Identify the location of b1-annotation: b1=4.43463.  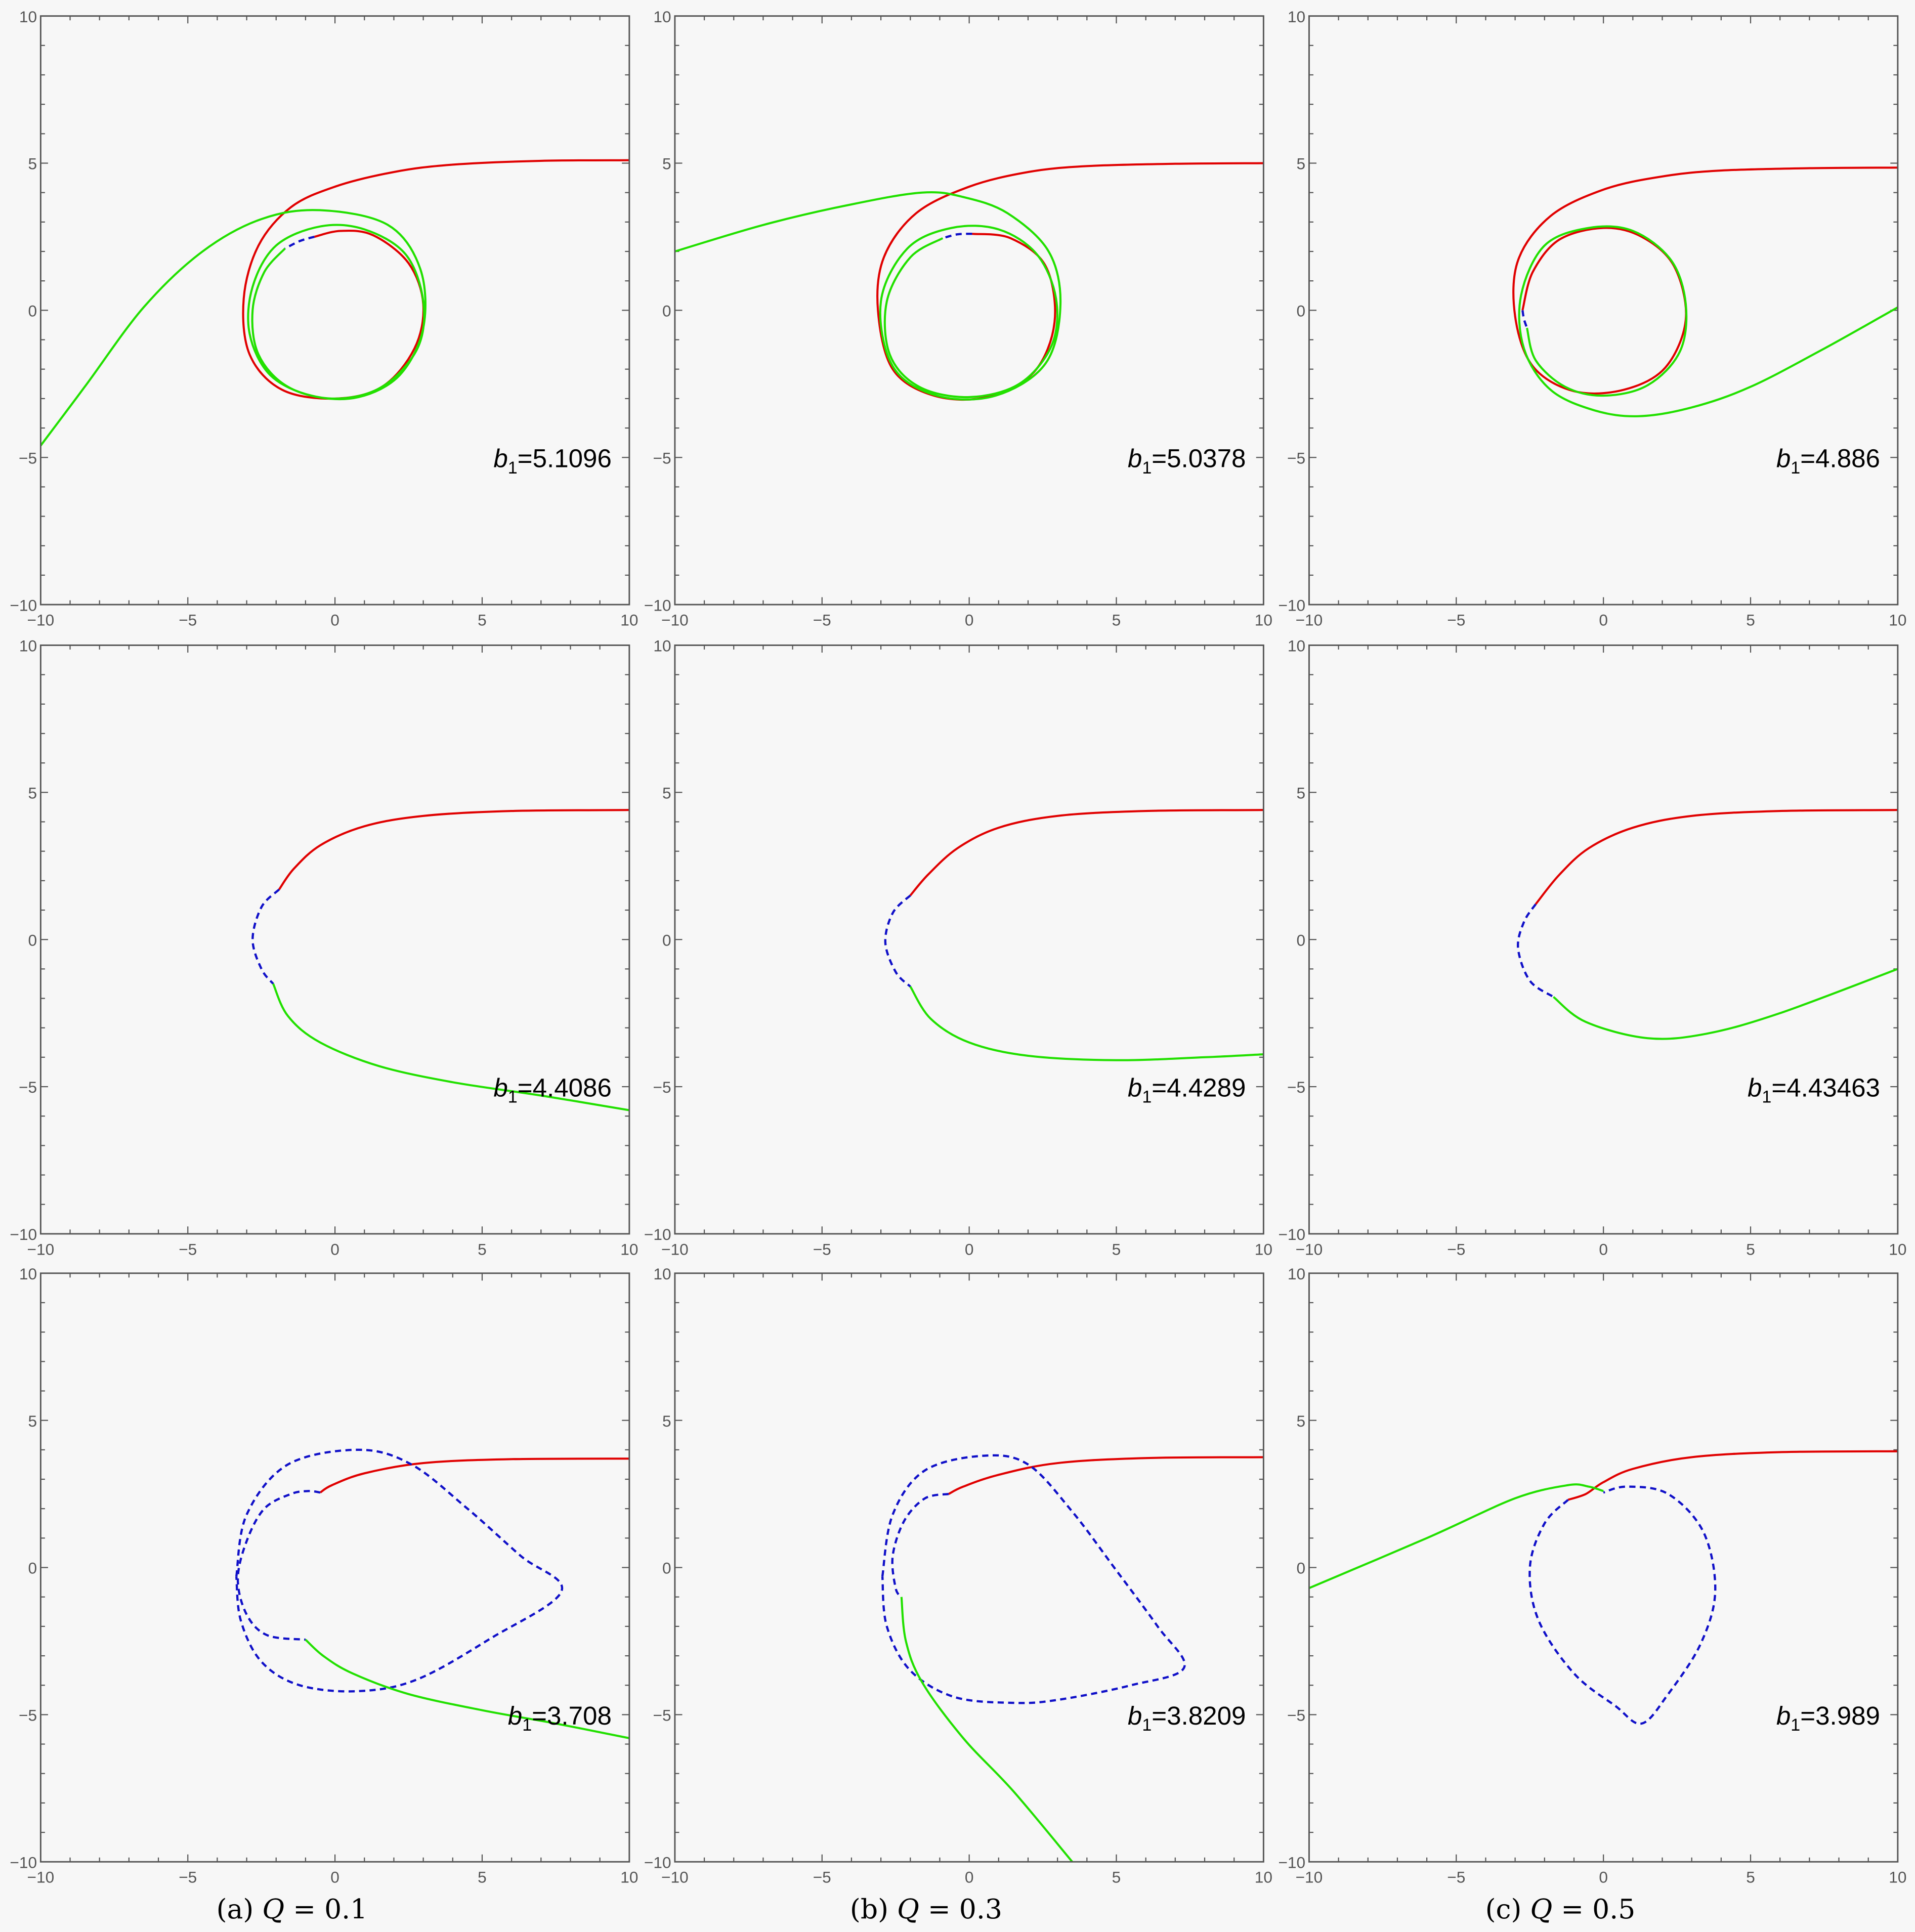
(1814, 1090).